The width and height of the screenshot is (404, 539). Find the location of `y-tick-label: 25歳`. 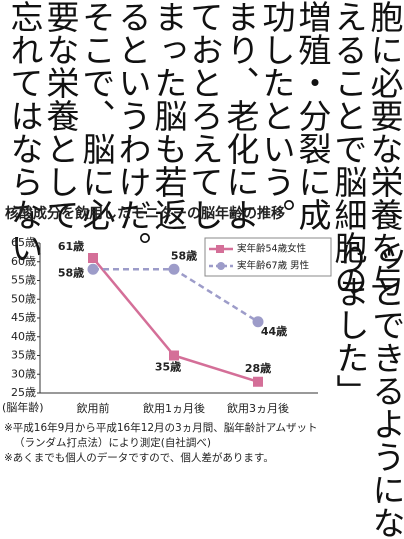

y-tick-label: 25歳 is located at coordinates (23, 392).